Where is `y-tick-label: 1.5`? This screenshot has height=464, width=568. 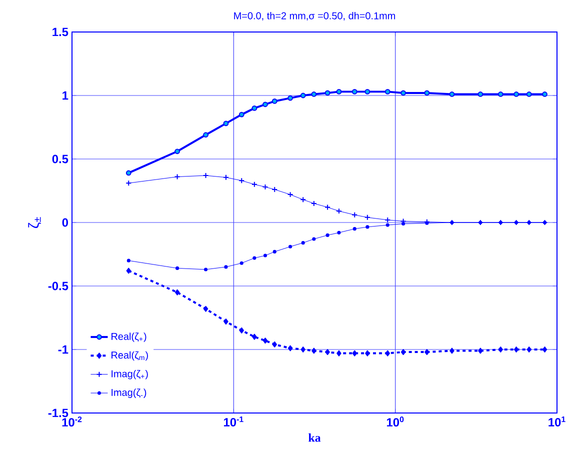
y-tick-label: 1.5 is located at coordinates (60, 32).